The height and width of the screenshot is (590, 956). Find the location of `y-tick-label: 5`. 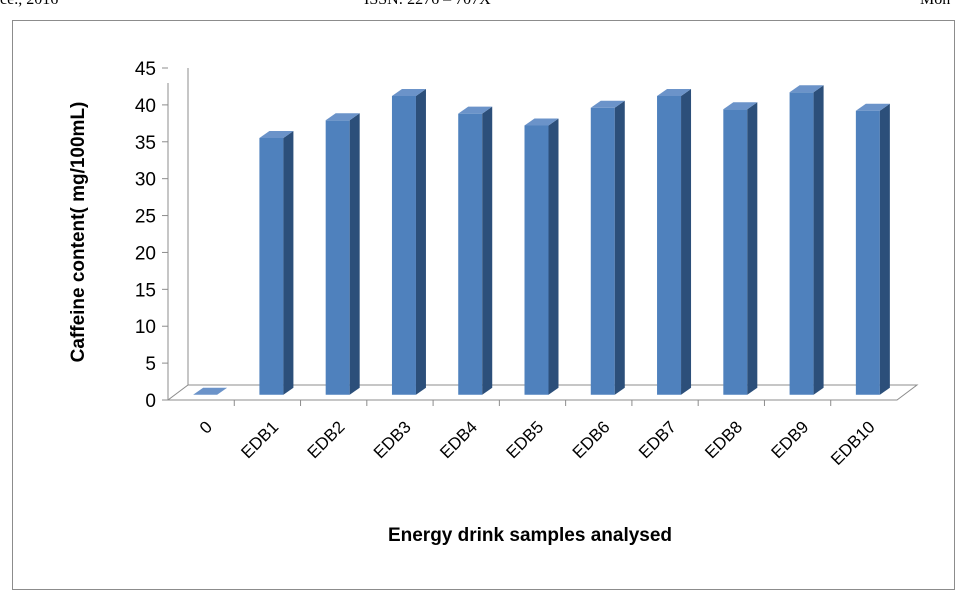

y-tick-label: 5 is located at coordinates (150, 364).